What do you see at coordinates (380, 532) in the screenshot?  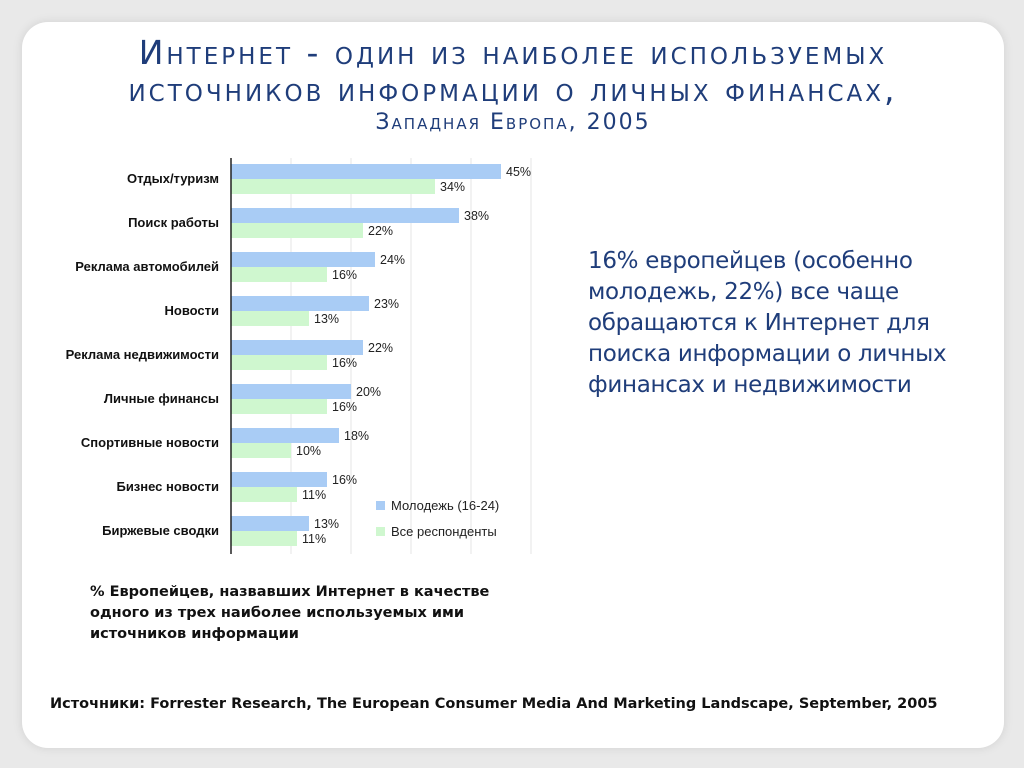 I see `legend-swatch-all` at bounding box center [380, 532].